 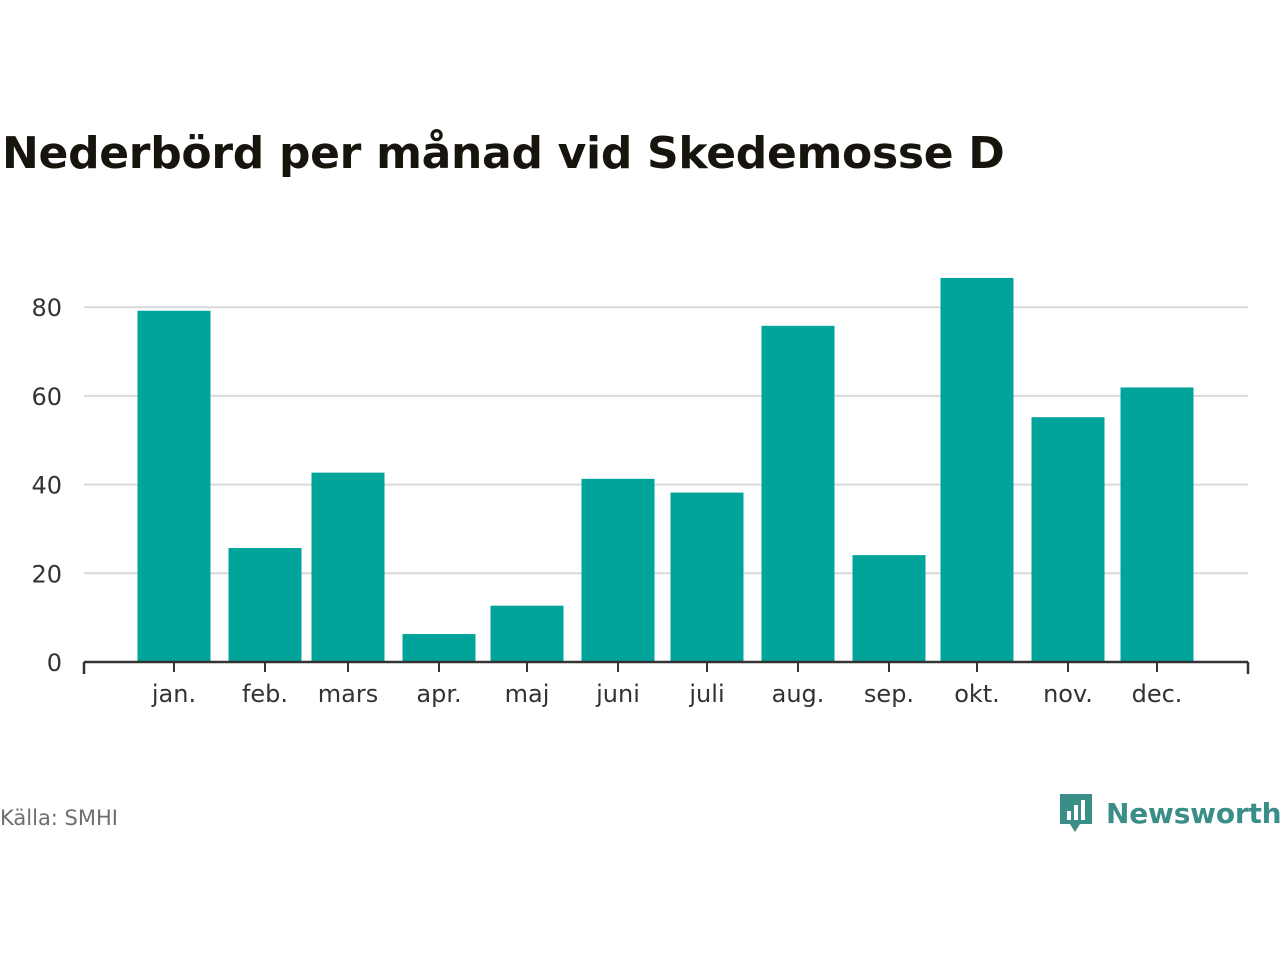 I want to click on axes, so click(x=666, y=667).